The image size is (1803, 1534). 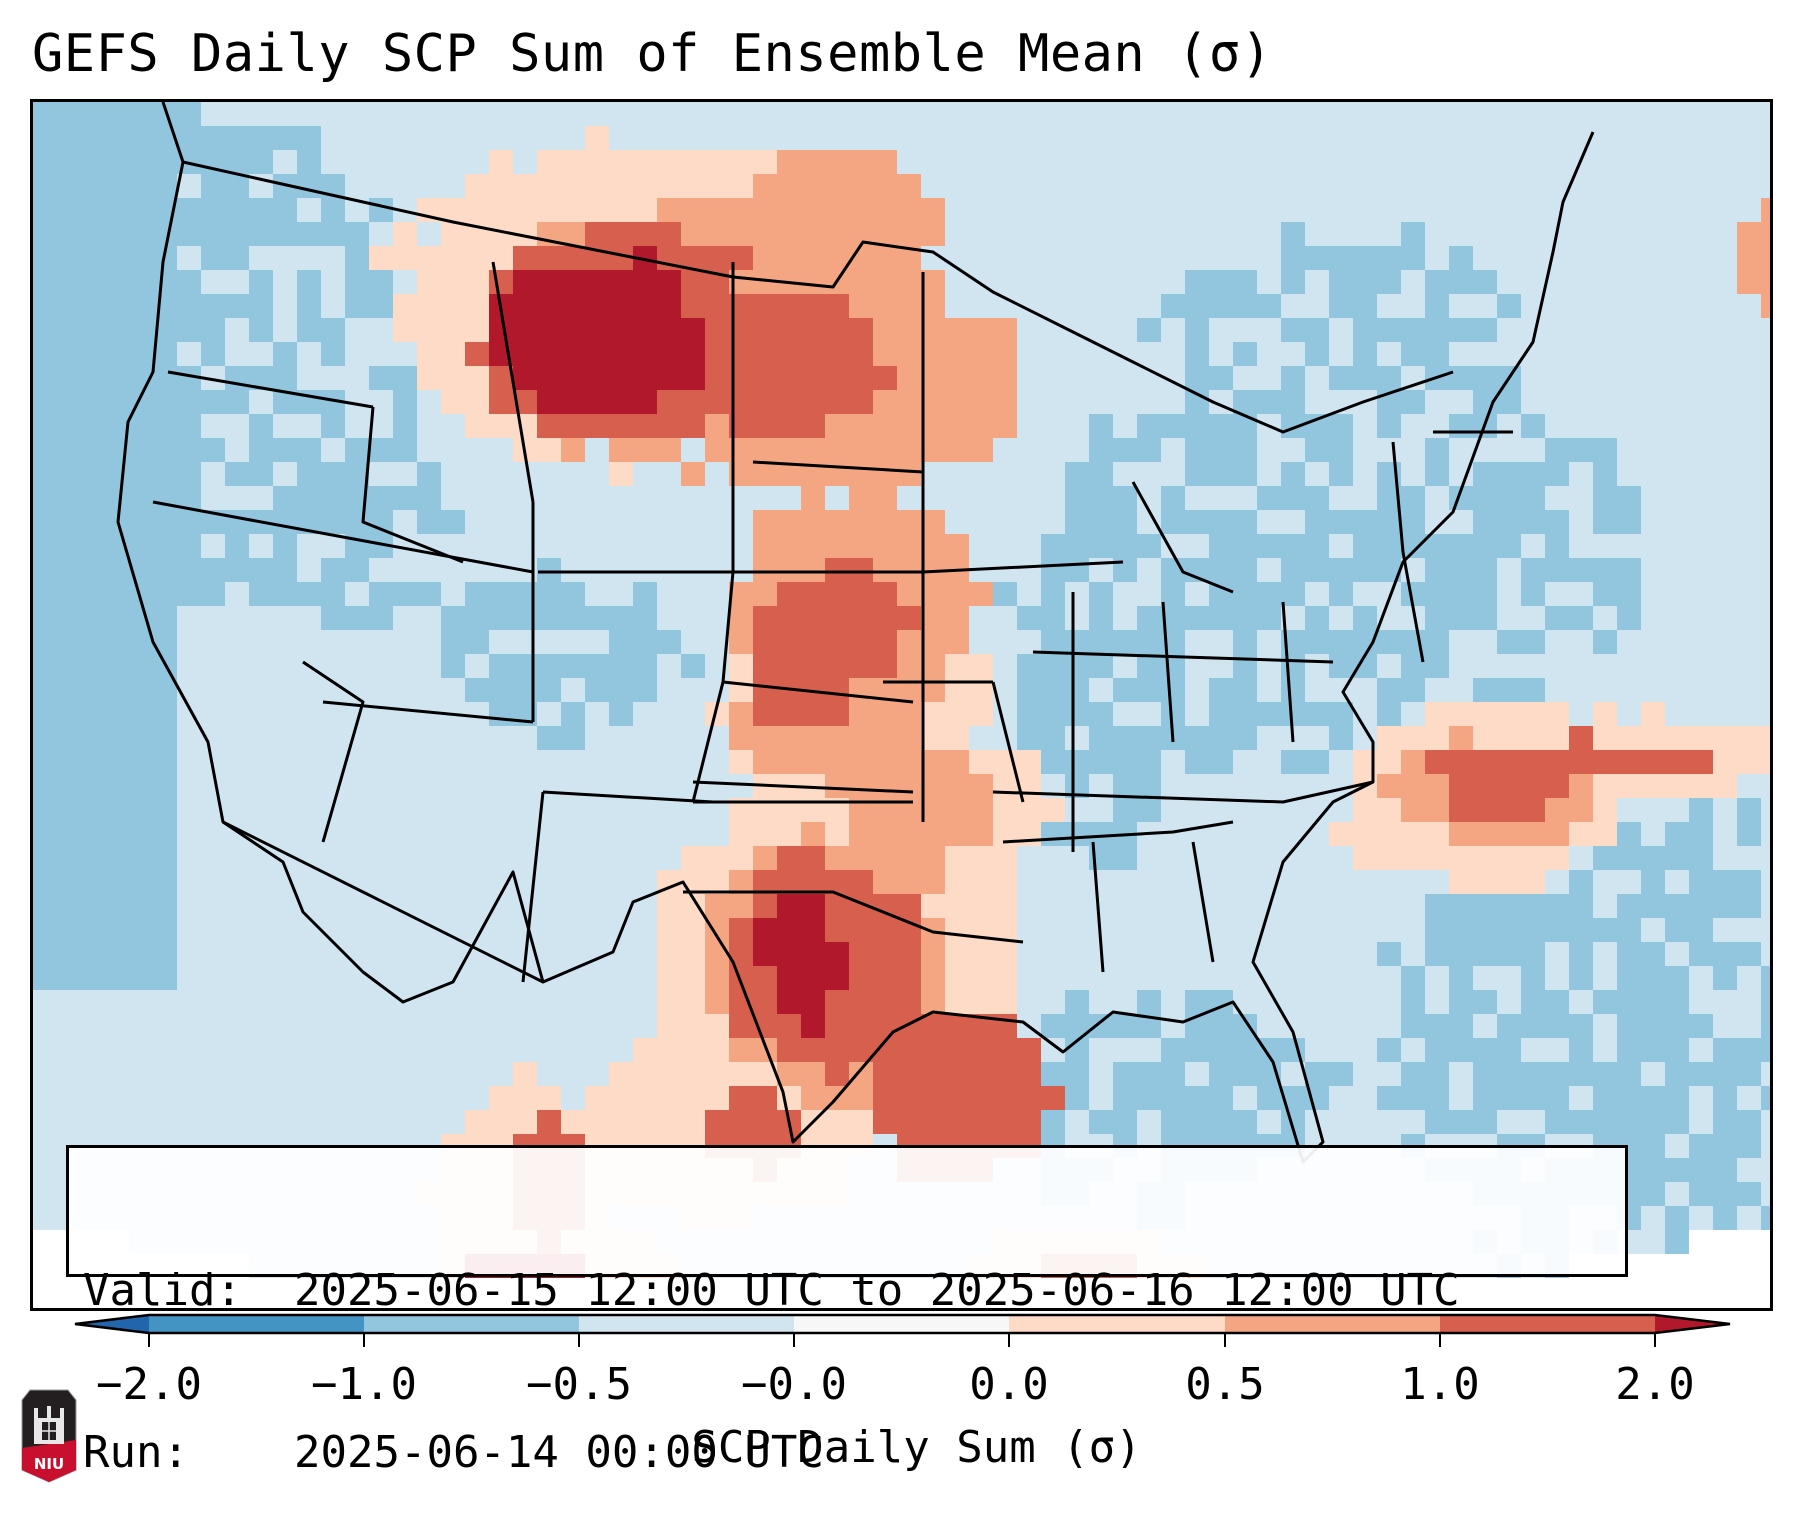 I want to click on colorbar-tick-label: −2.0, so click(x=149, y=1384).